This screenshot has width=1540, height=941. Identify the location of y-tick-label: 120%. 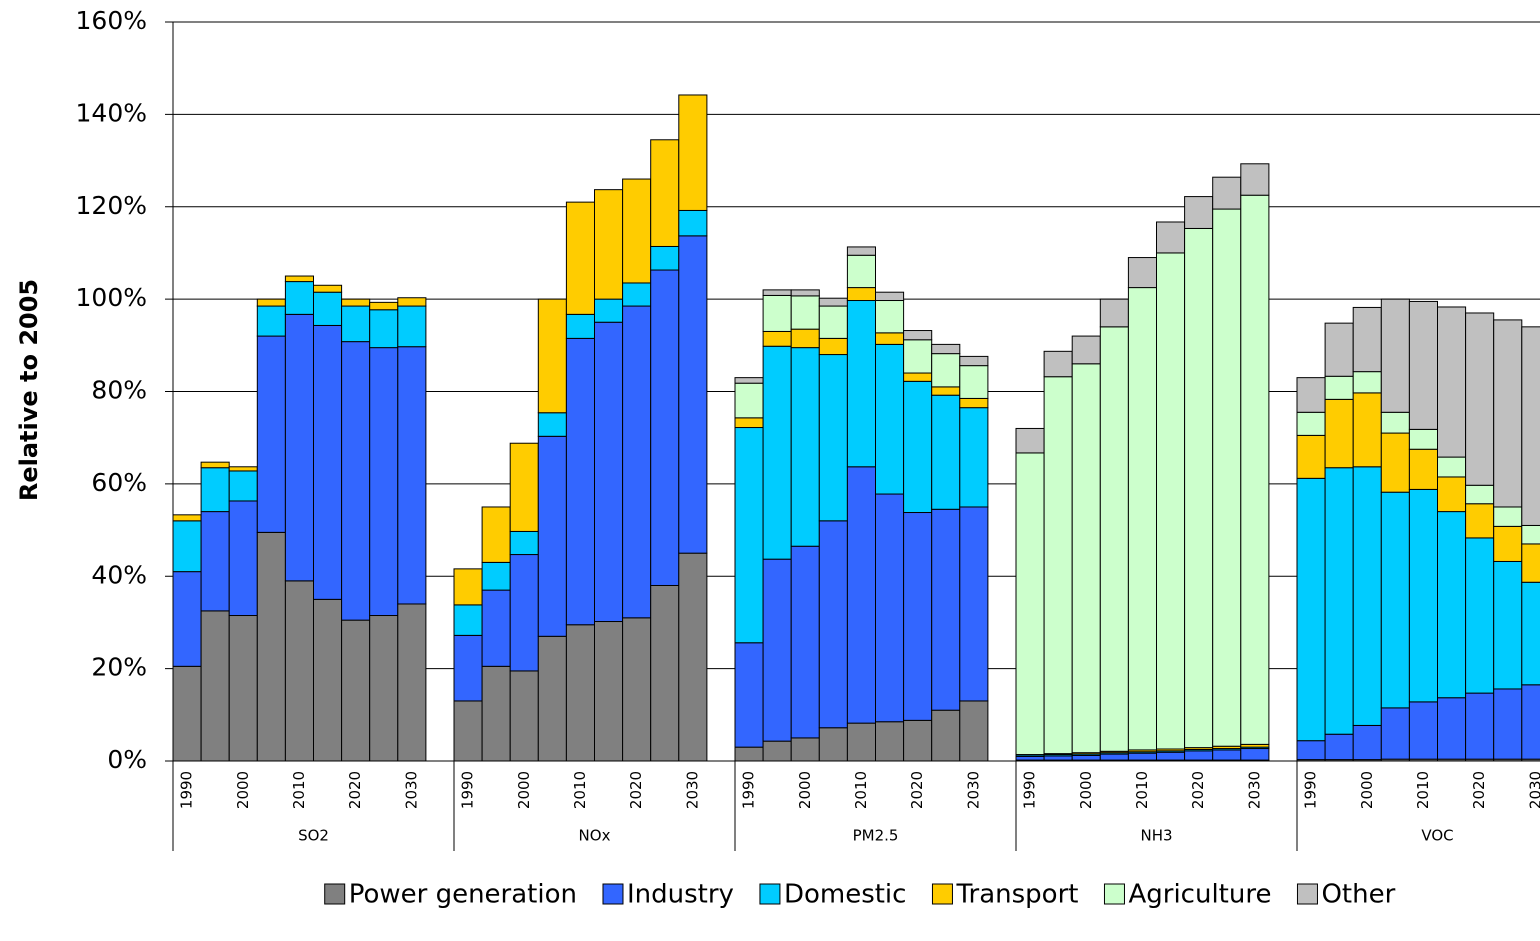
(111, 205).